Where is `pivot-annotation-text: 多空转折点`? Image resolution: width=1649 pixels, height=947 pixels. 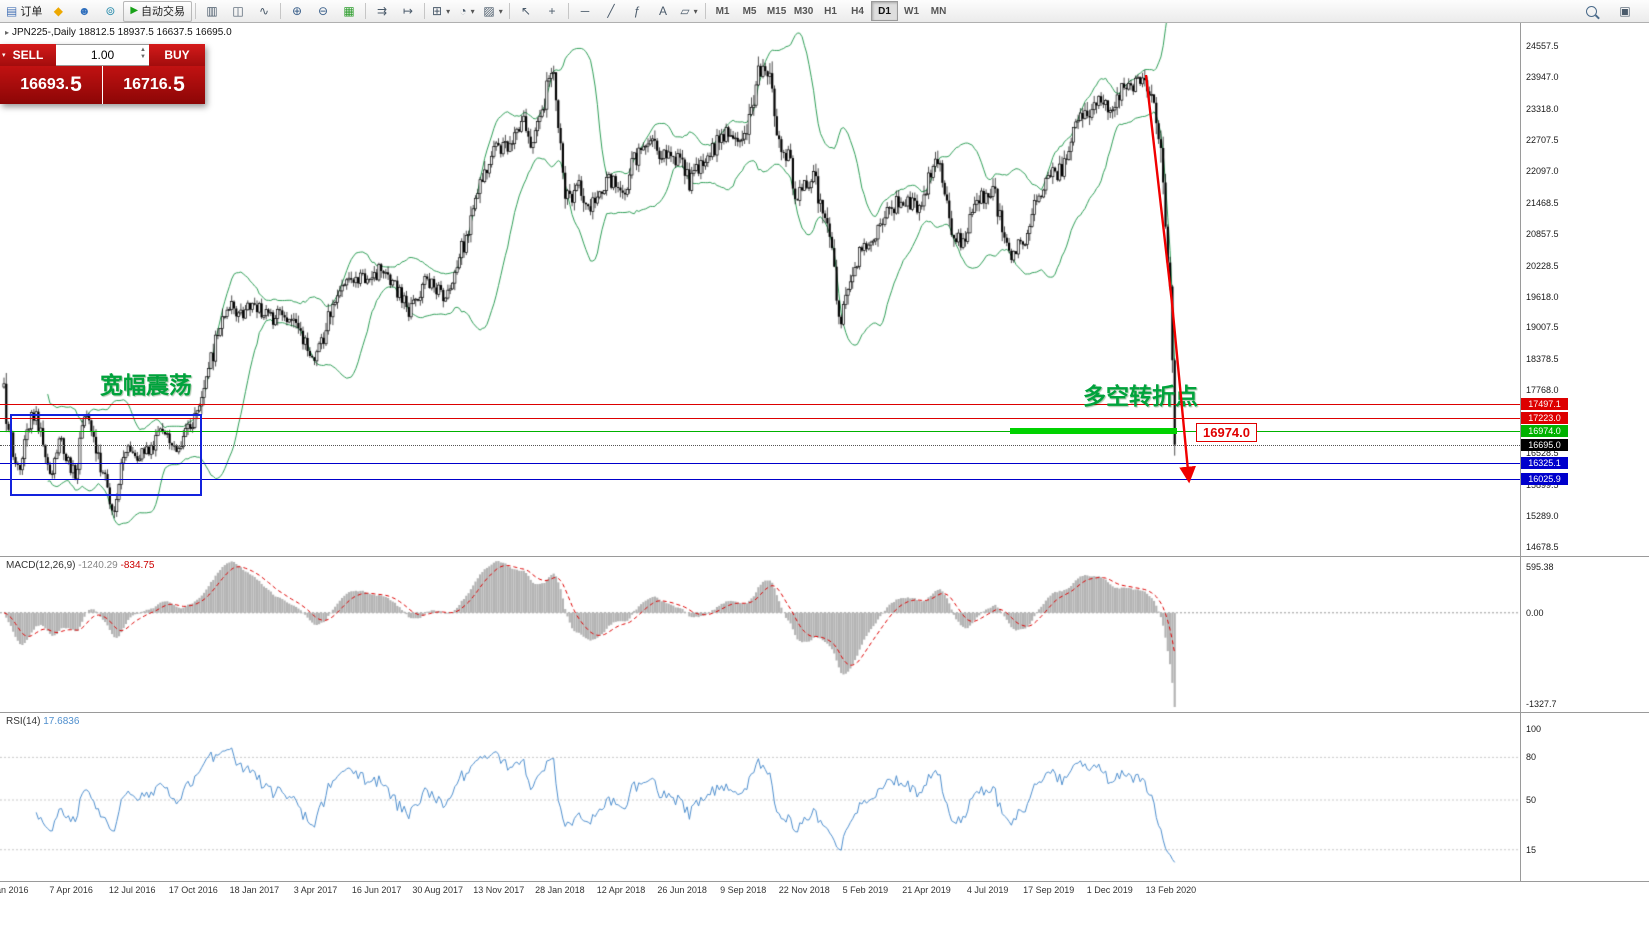
pivot-annotation-text: 多空转折点 is located at coordinates (1140, 396).